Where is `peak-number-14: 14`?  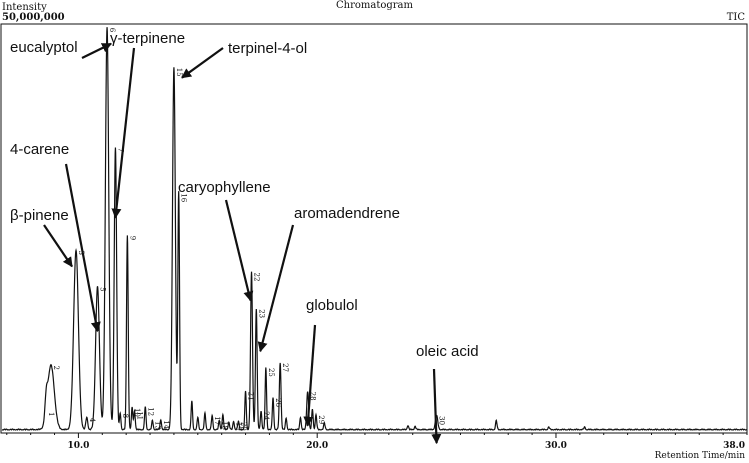
peak-number-14: 14 is located at coordinates (166, 424).